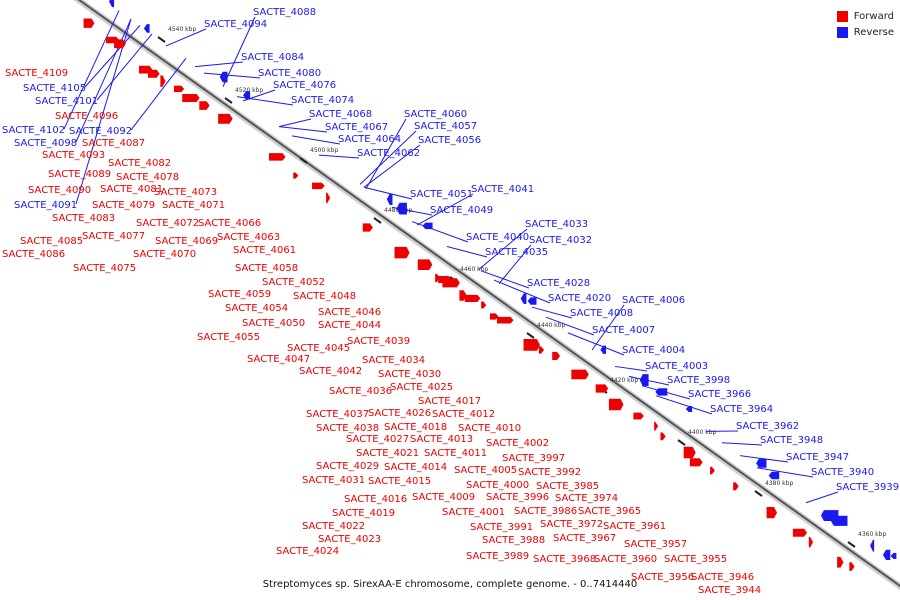 The height and width of the screenshot is (600, 900). I want to click on forward-gene-label: SACTE_4044, so click(349, 325).